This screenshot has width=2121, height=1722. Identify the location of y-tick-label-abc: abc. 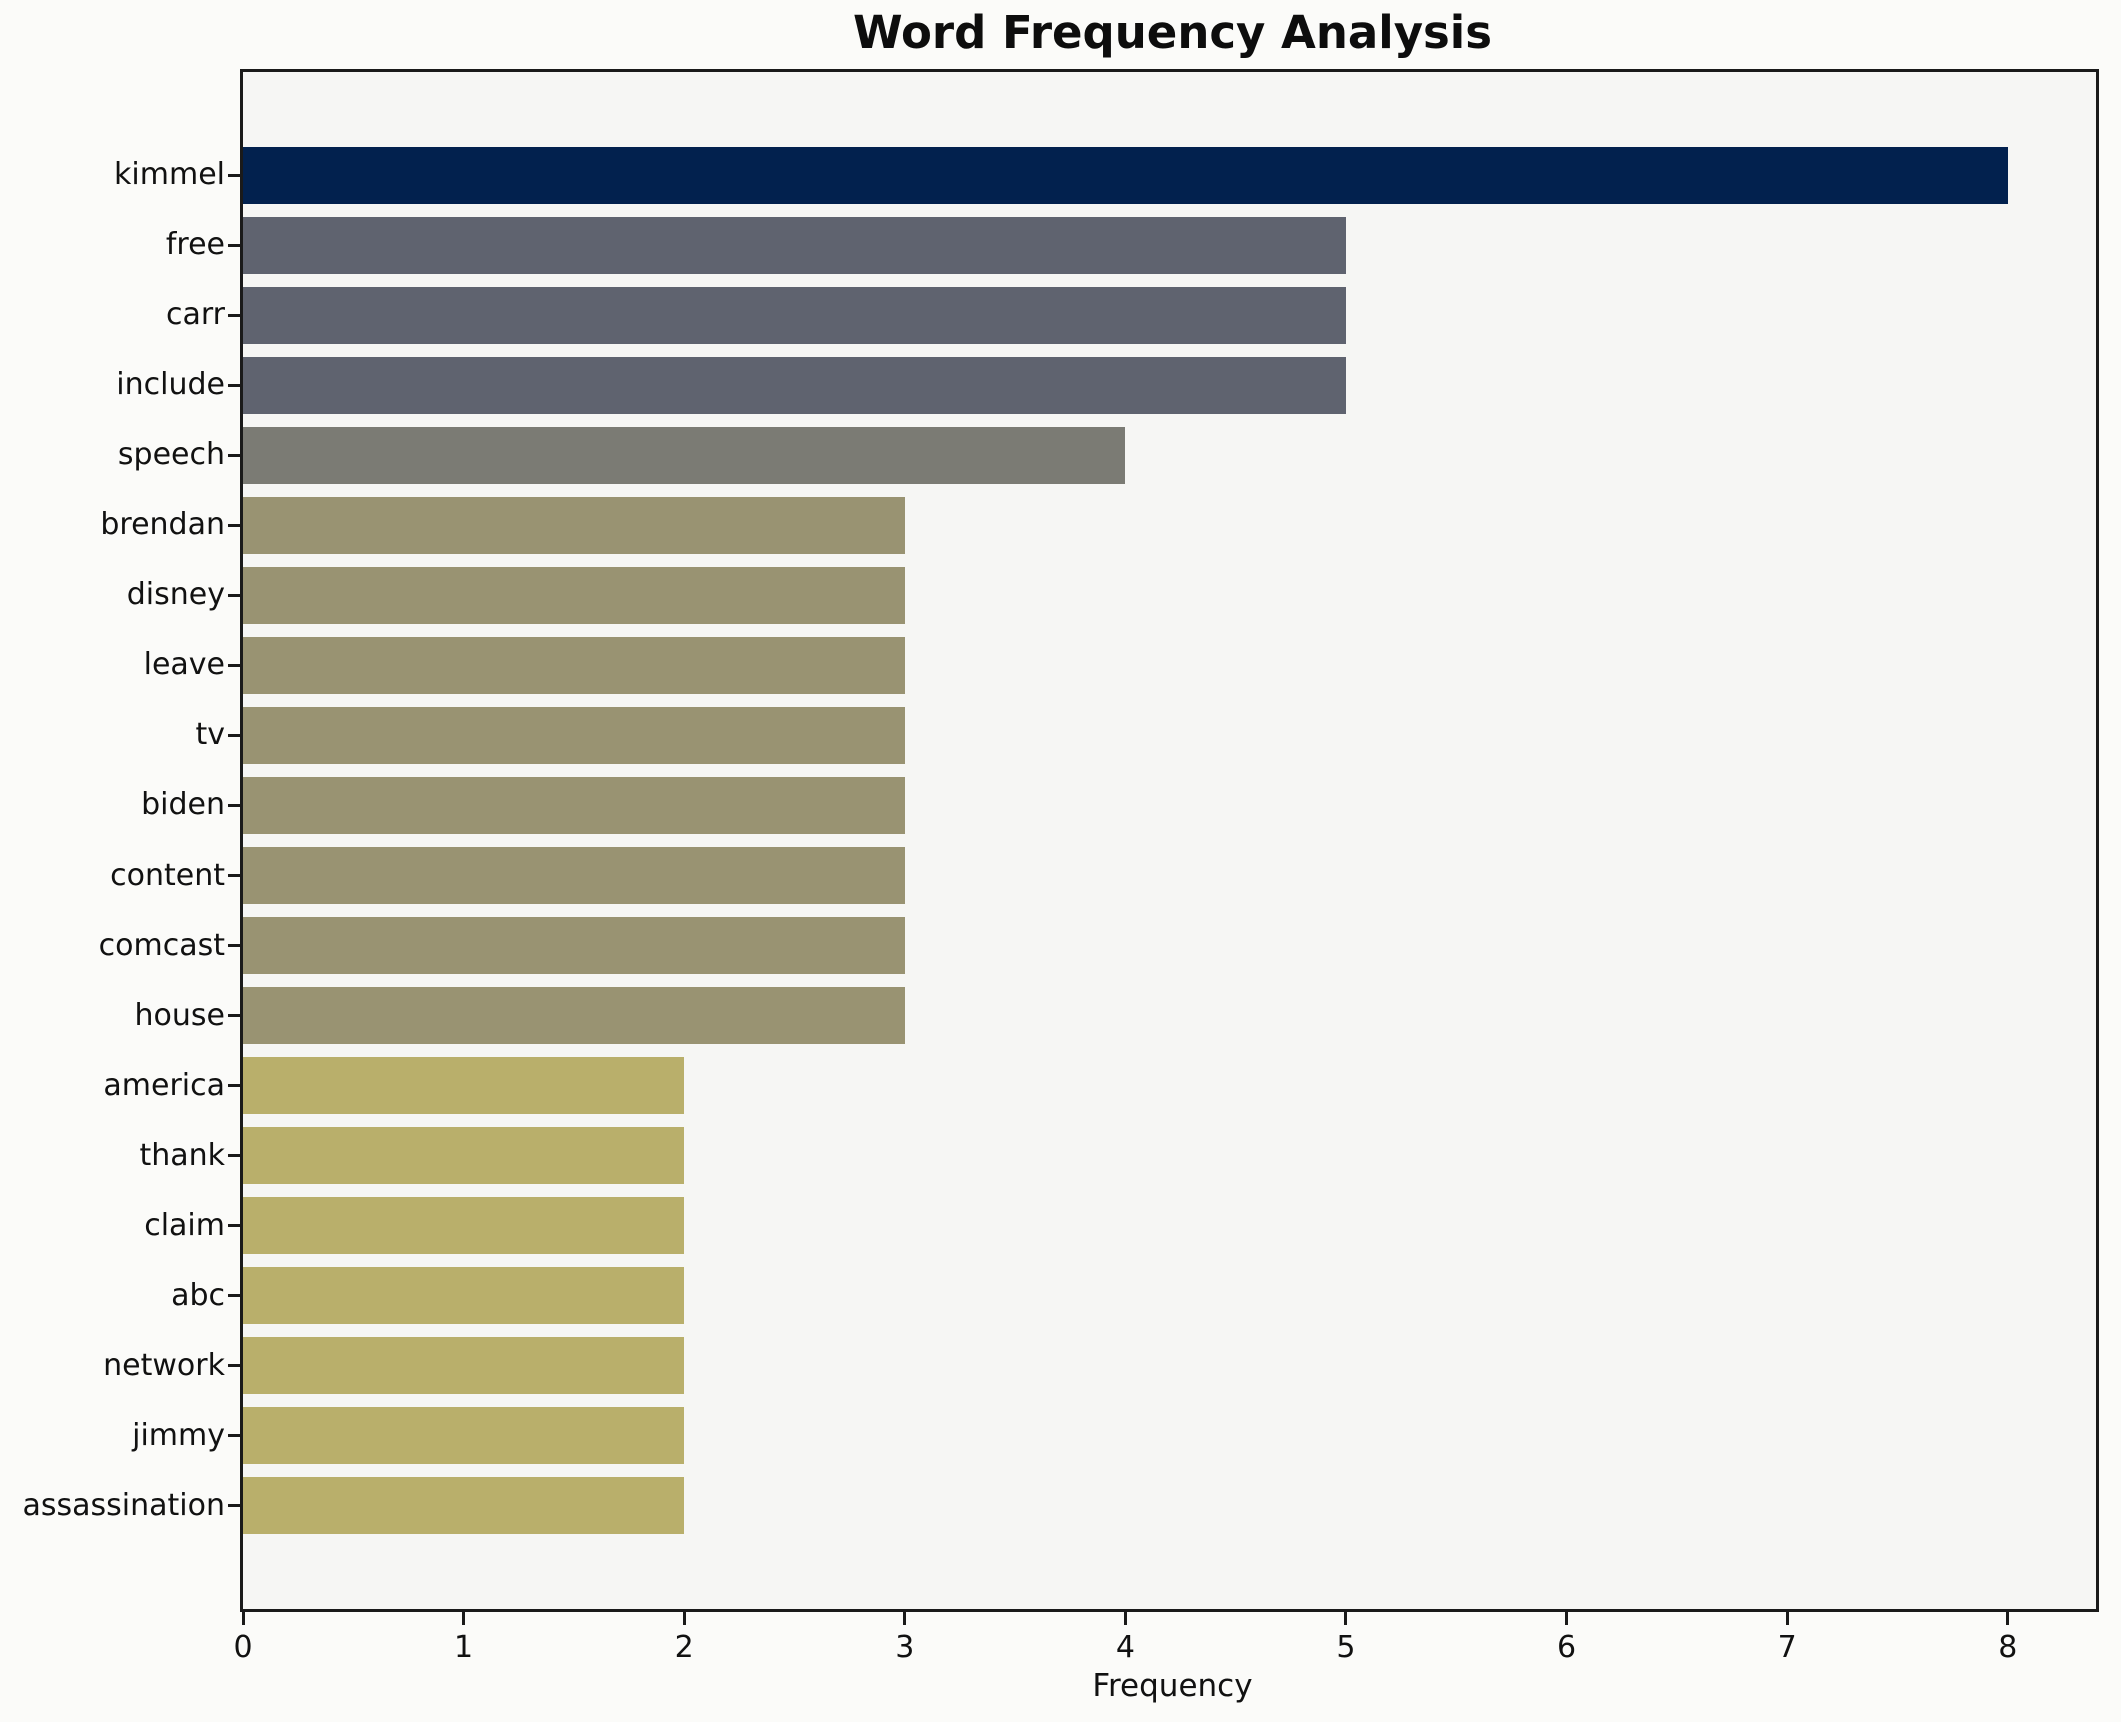
(198, 1295).